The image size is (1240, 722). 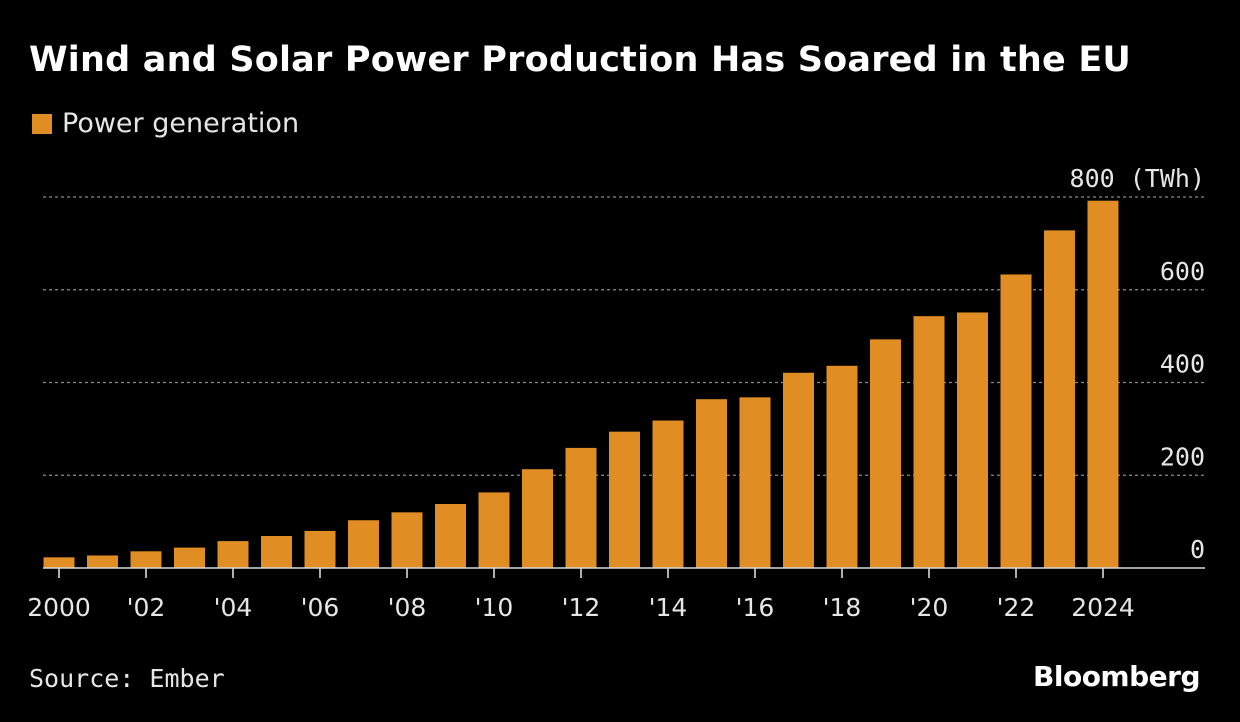 I want to click on chart-legend: Power generation, so click(x=165, y=123).